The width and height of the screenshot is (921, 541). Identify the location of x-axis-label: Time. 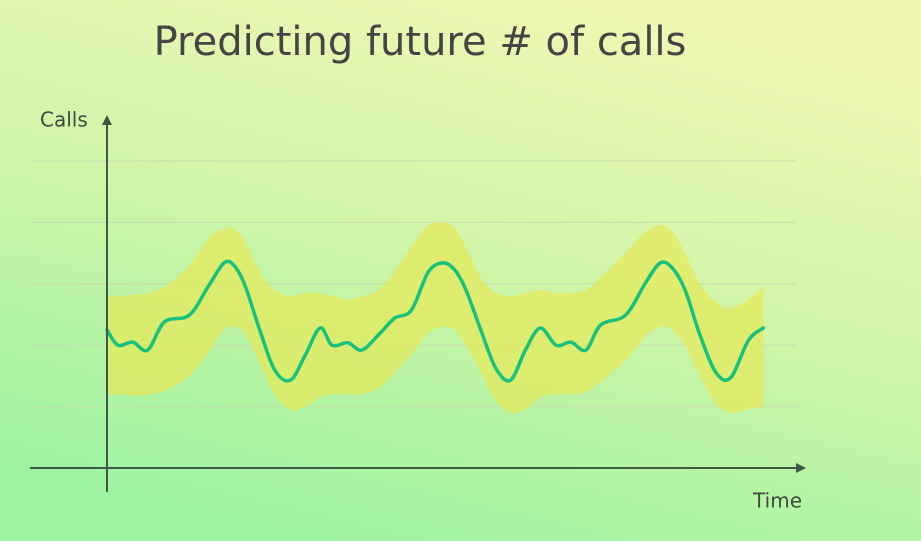
(777, 501).